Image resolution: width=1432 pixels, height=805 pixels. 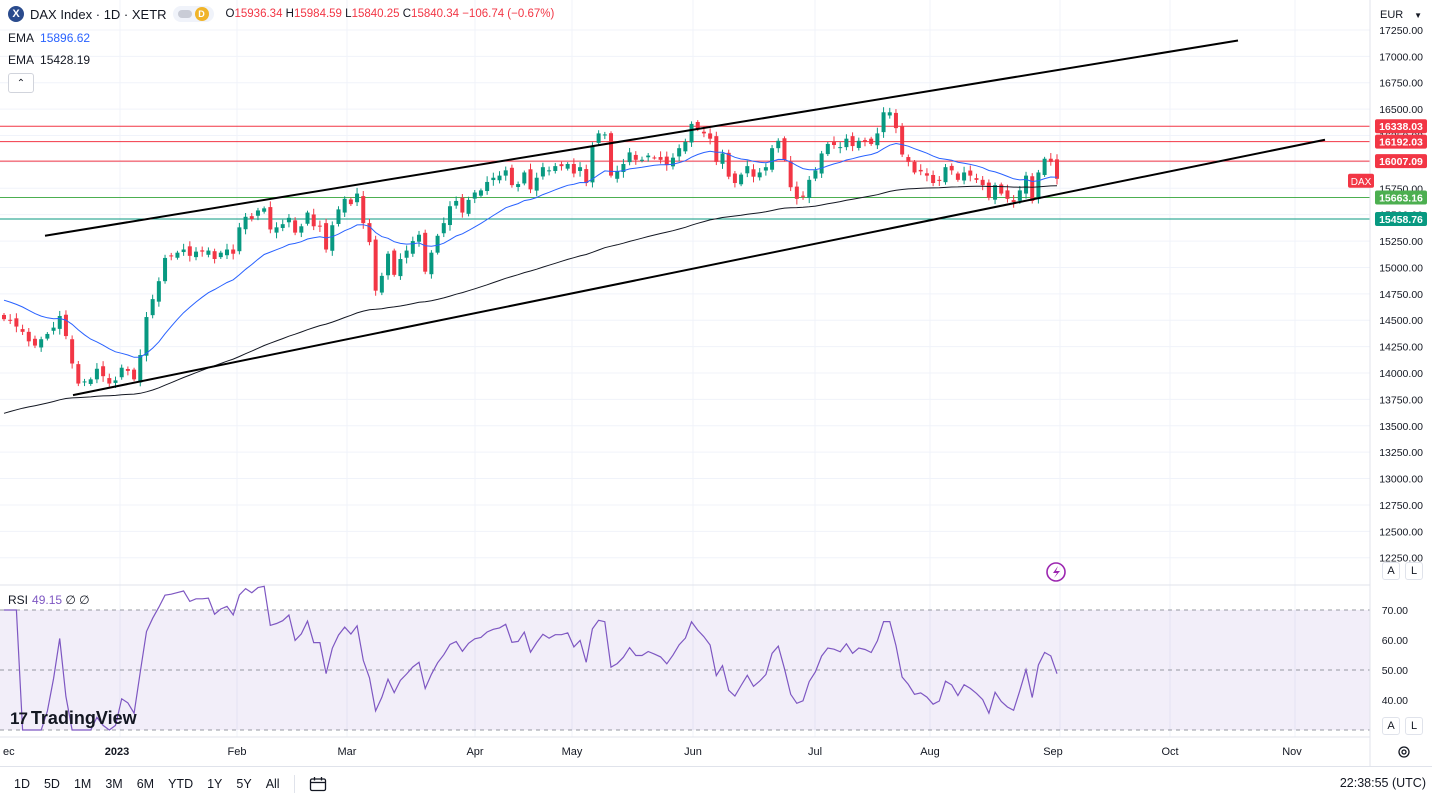 What do you see at coordinates (1056, 572) in the screenshot?
I see `lightning-icon` at bounding box center [1056, 572].